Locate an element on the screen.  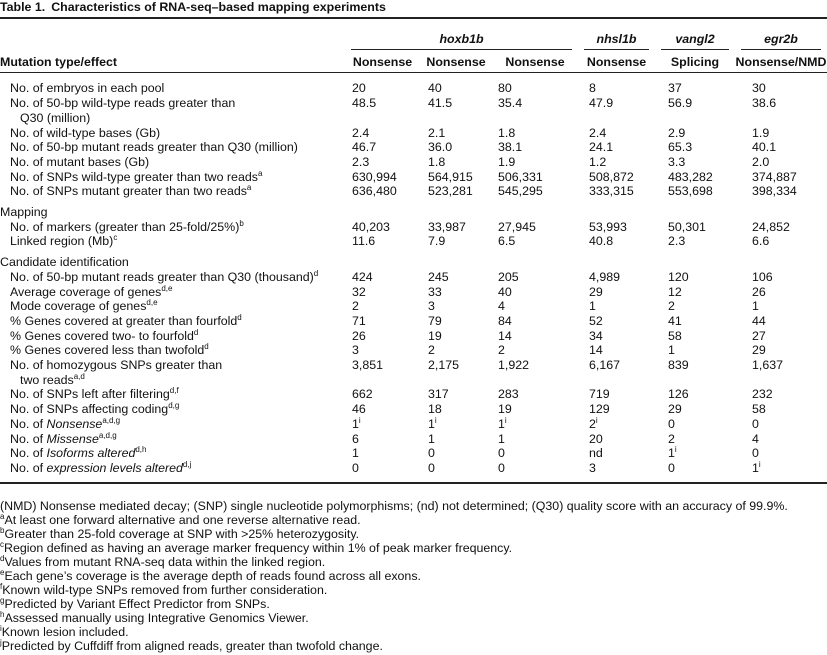
section-title: Mapping is located at coordinates (24, 212).